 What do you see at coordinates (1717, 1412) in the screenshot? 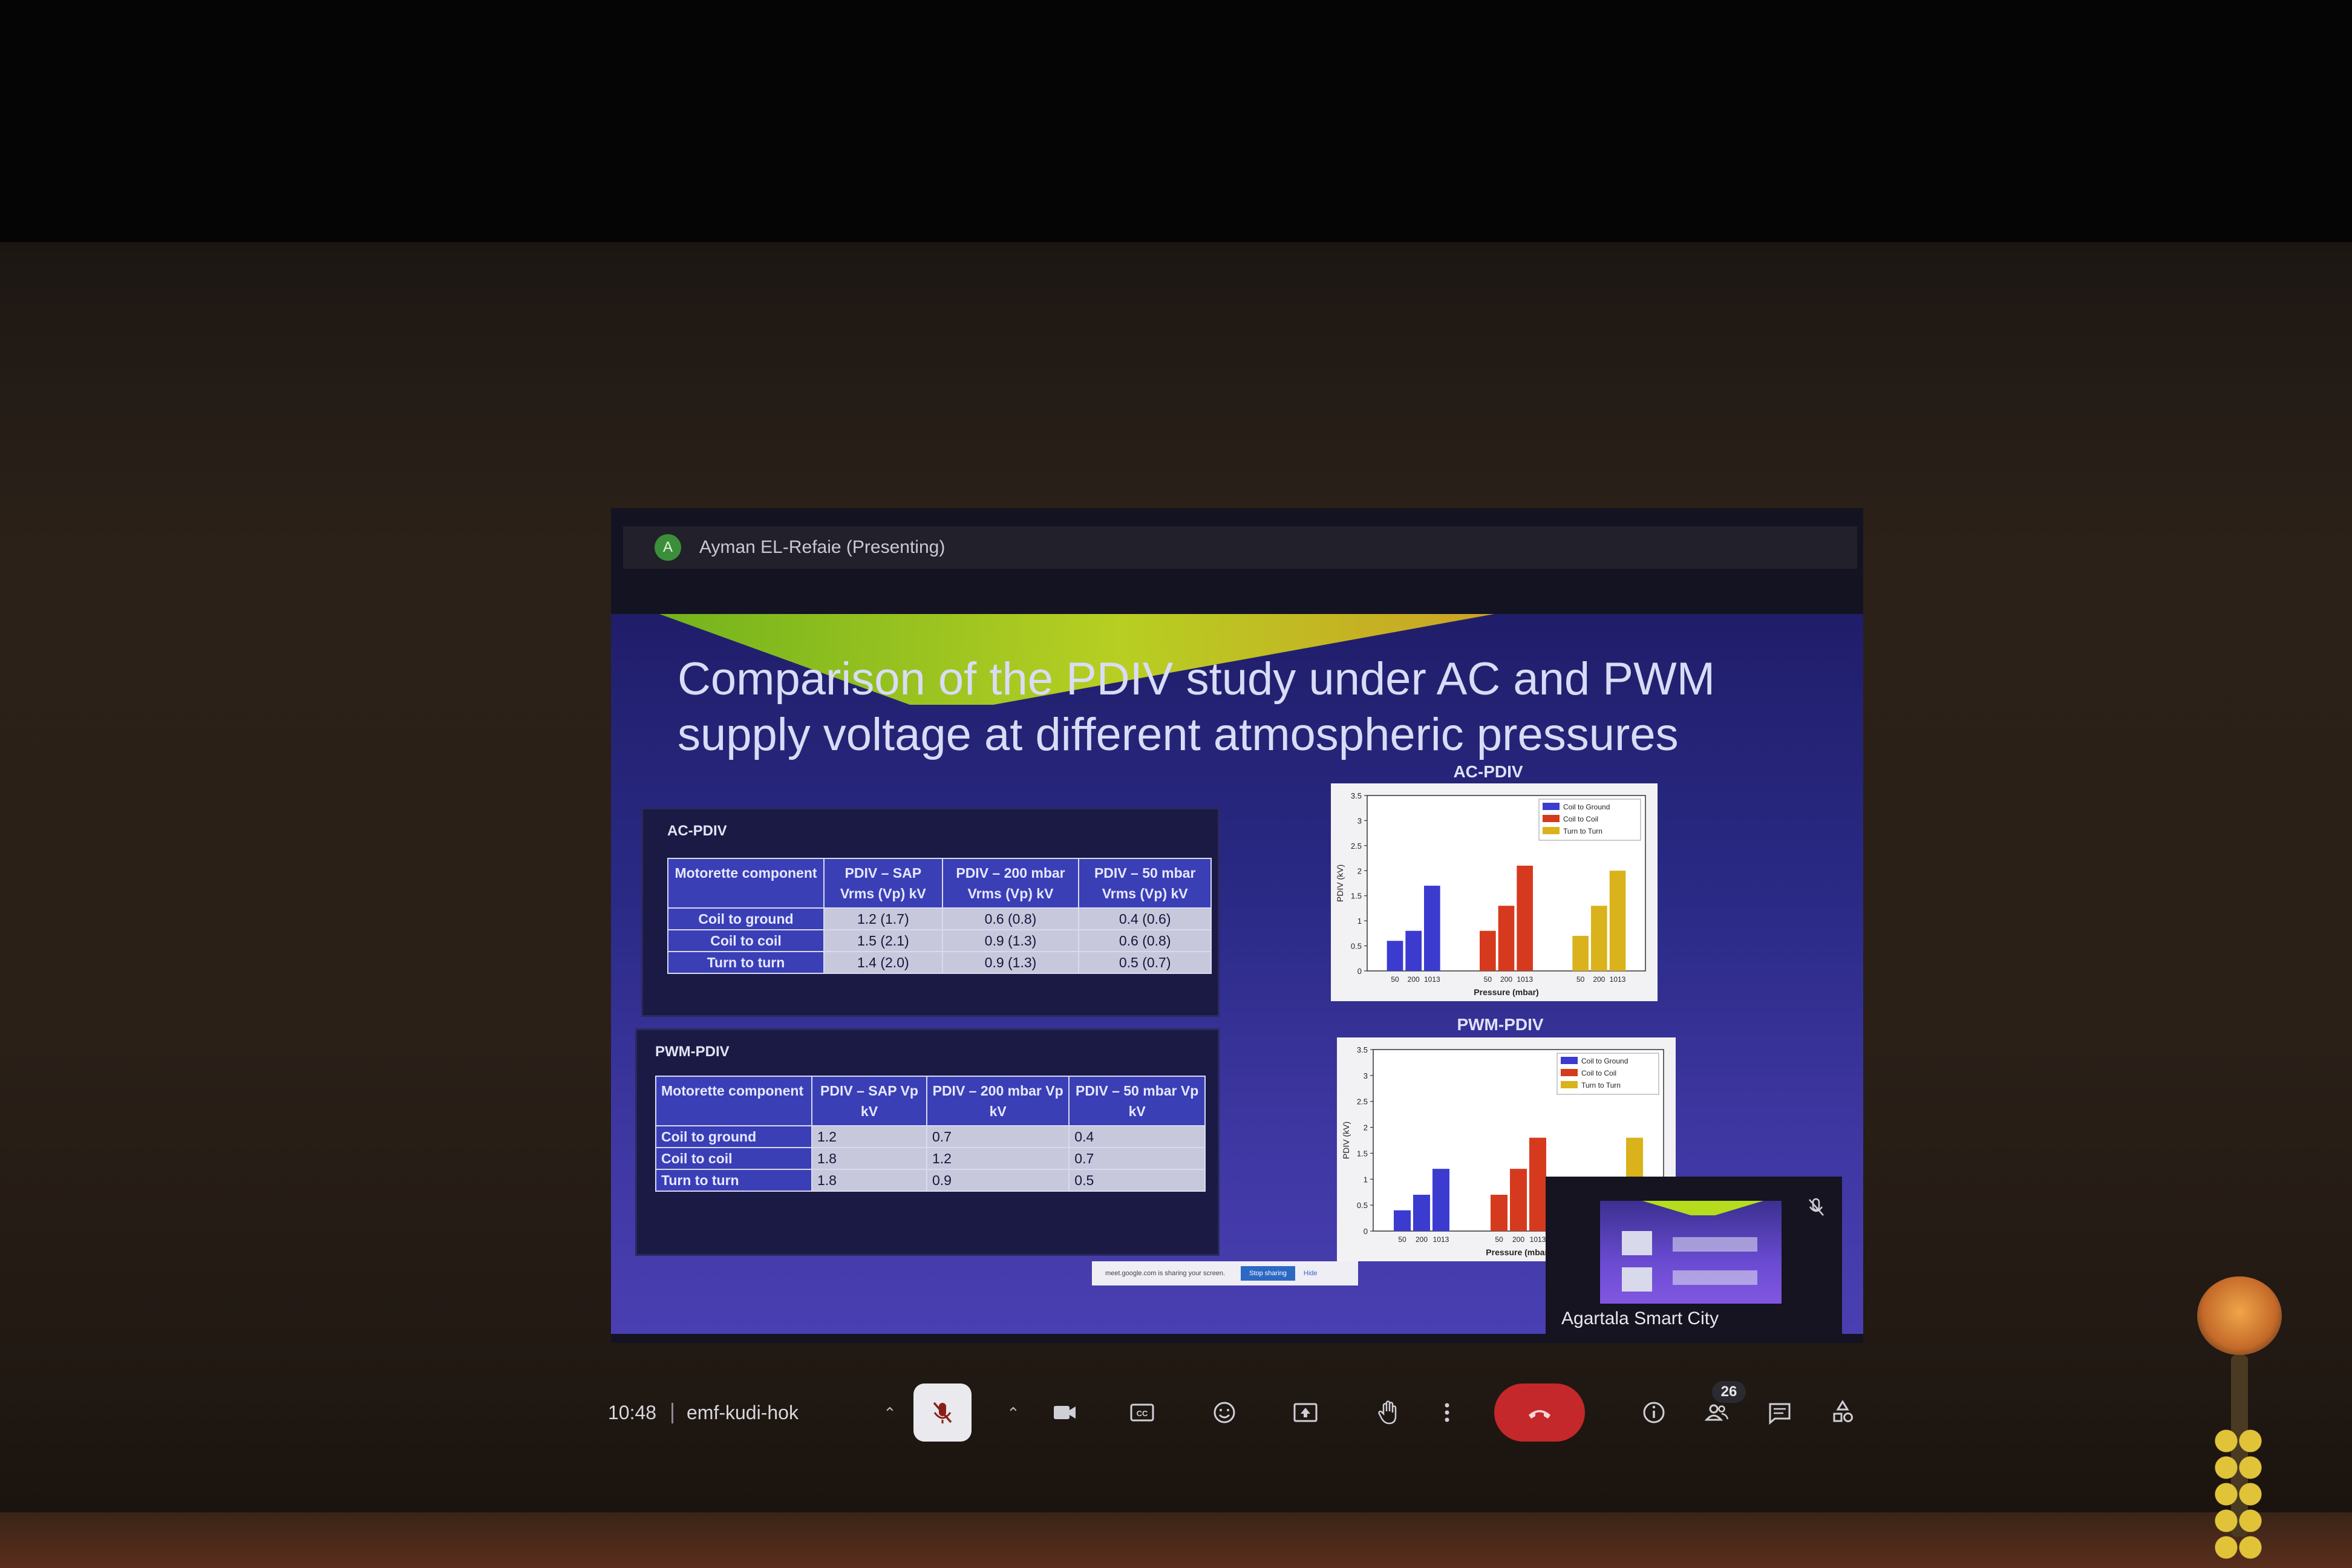
I see `people-button` at bounding box center [1717, 1412].